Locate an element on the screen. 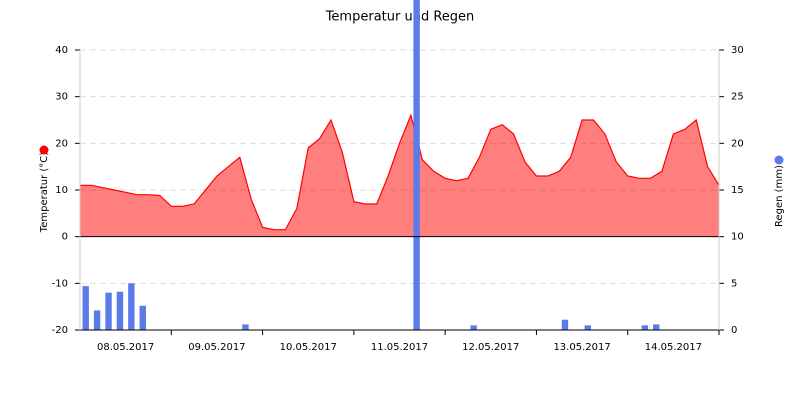 Image resolution: width=800 pixels, height=400 pixels. x-tick-label: 09.05.2017 is located at coordinates (216, 347).